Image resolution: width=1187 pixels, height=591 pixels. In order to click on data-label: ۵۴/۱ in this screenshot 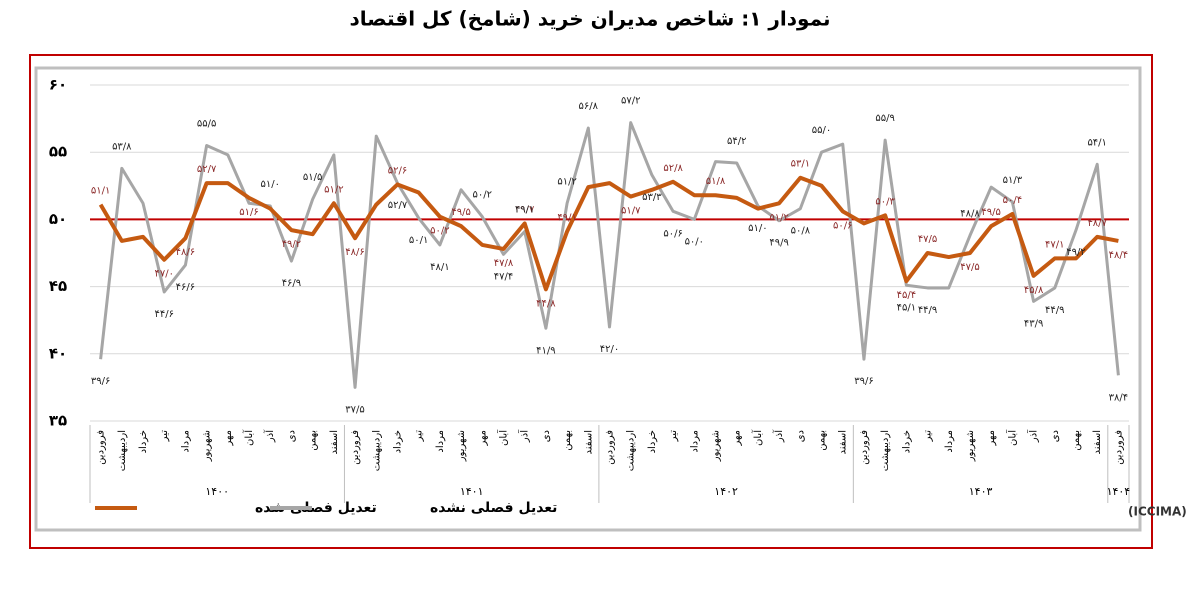, I will do `click(1096, 142)`.